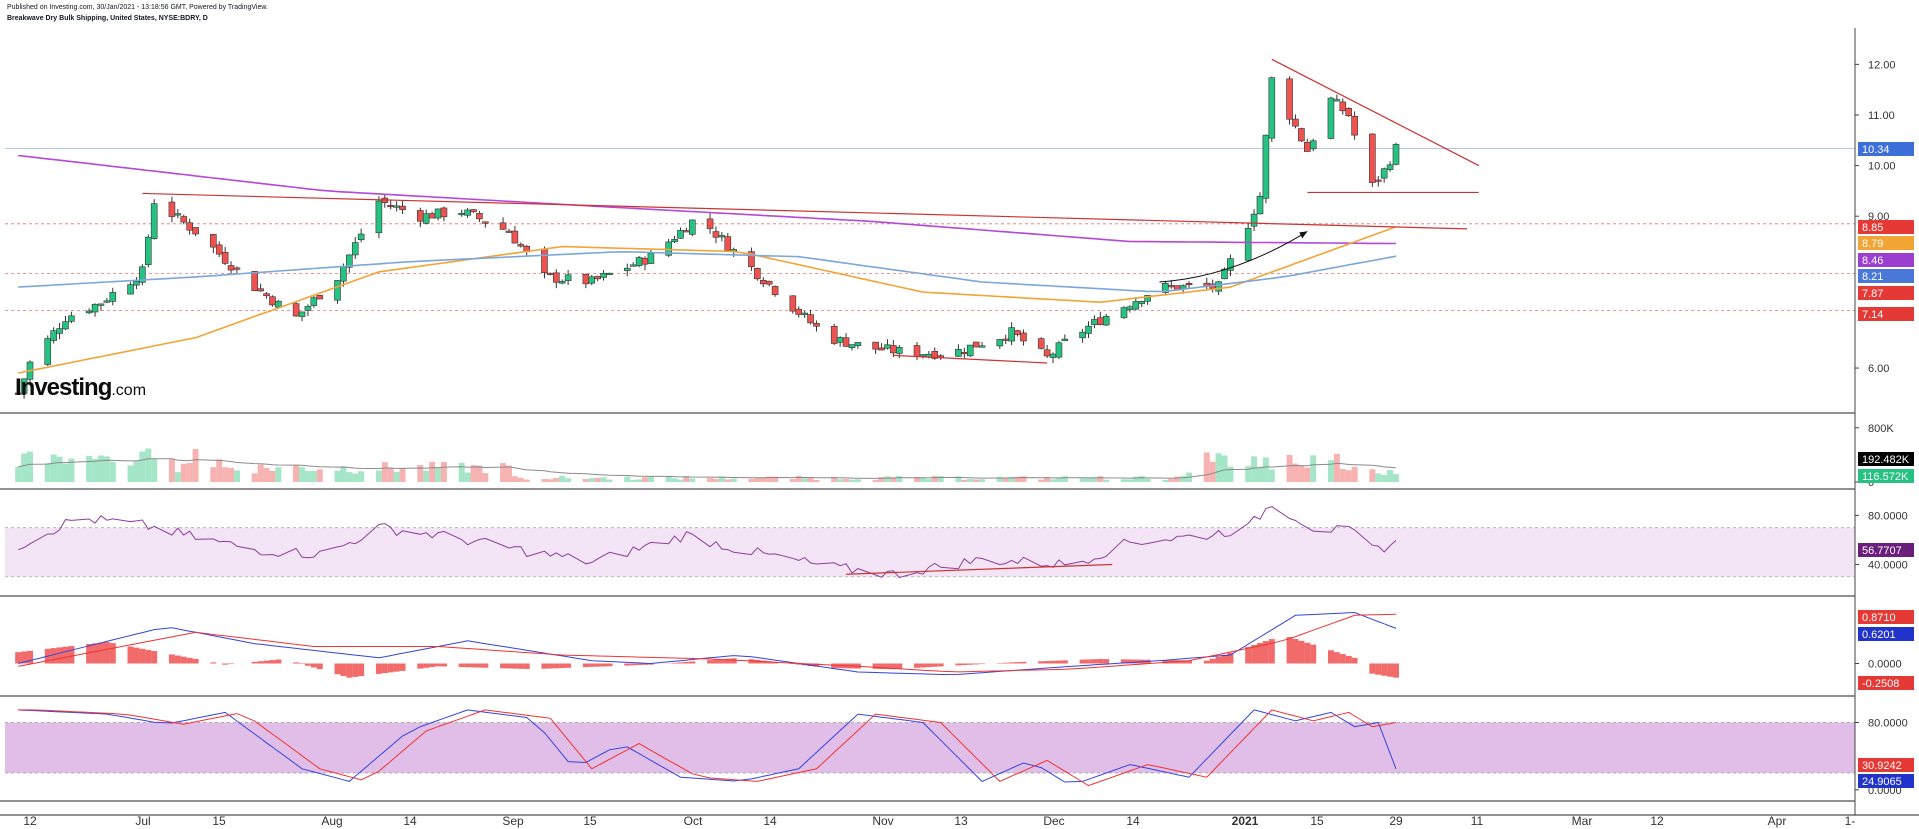  Describe the element at coordinates (882, 821) in the screenshot. I see `x-tick-label: Nov` at that location.